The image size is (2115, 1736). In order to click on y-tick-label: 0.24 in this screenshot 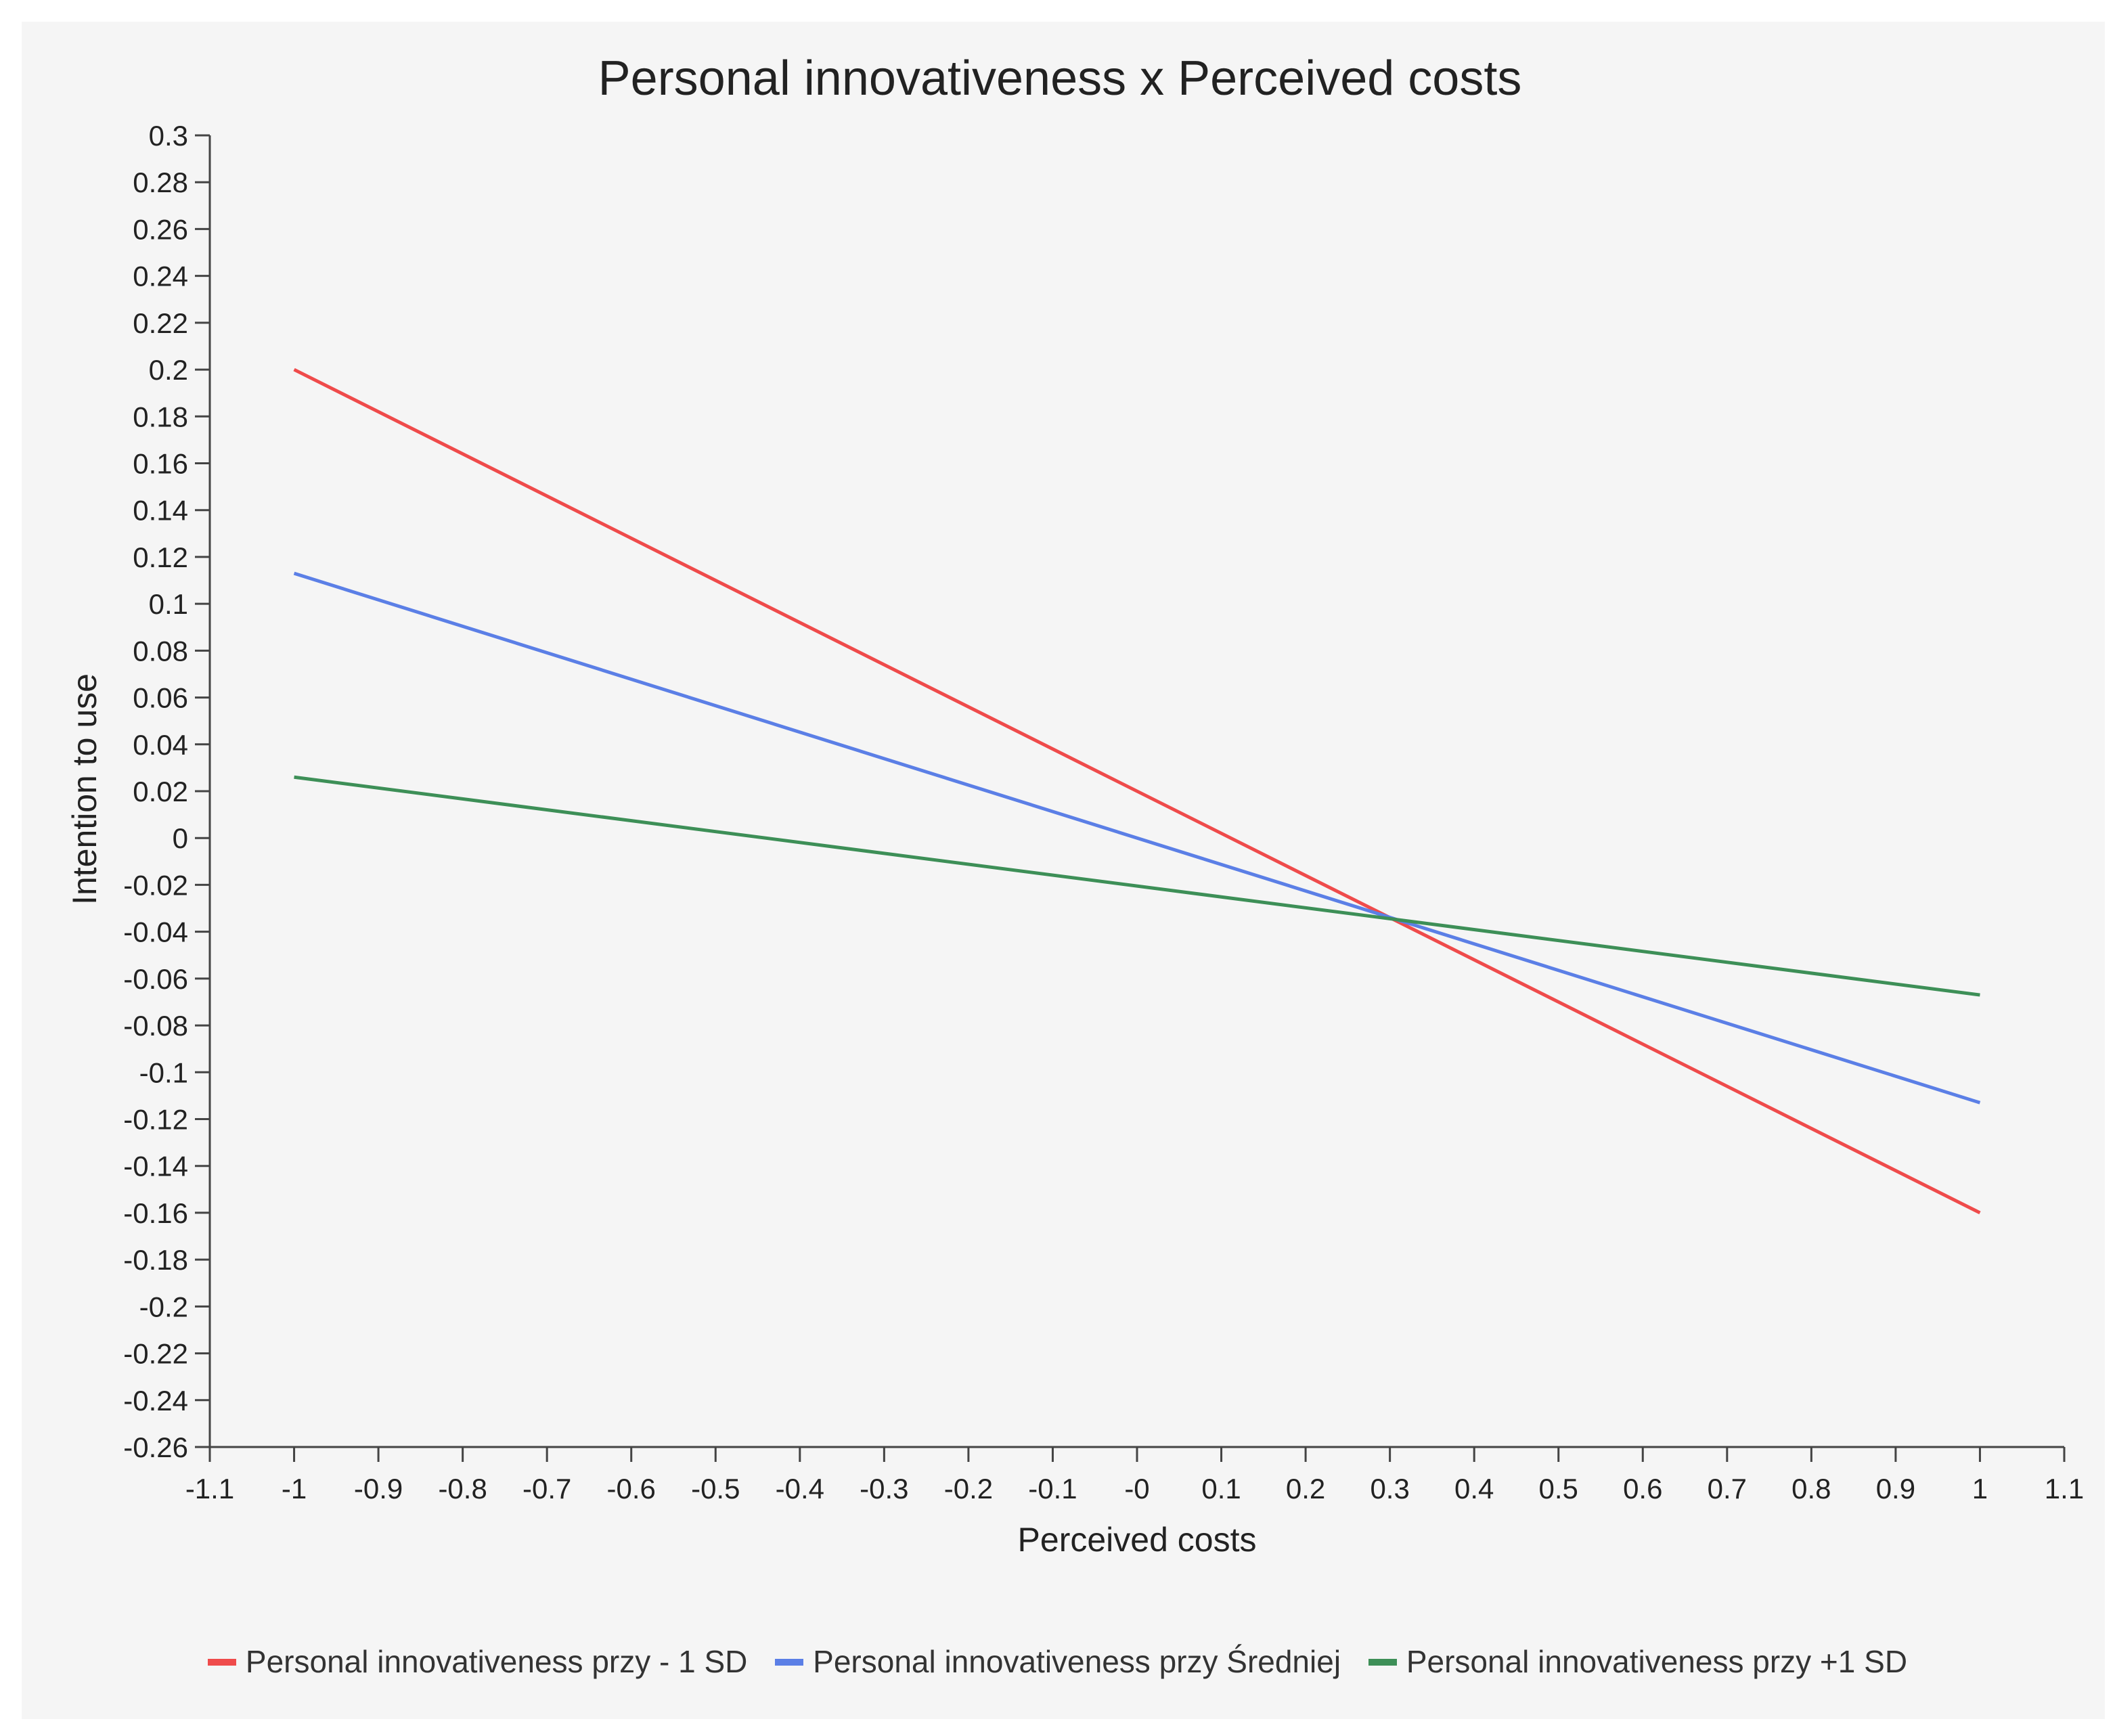, I will do `click(160, 276)`.